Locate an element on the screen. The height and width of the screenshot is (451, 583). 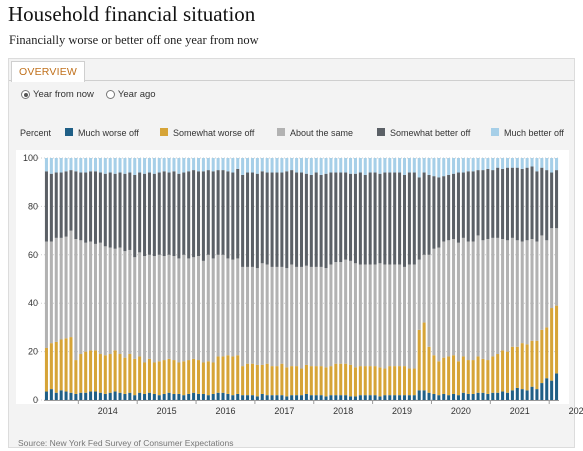
radio-year-ago-label: Year ago is located at coordinates (136, 94).